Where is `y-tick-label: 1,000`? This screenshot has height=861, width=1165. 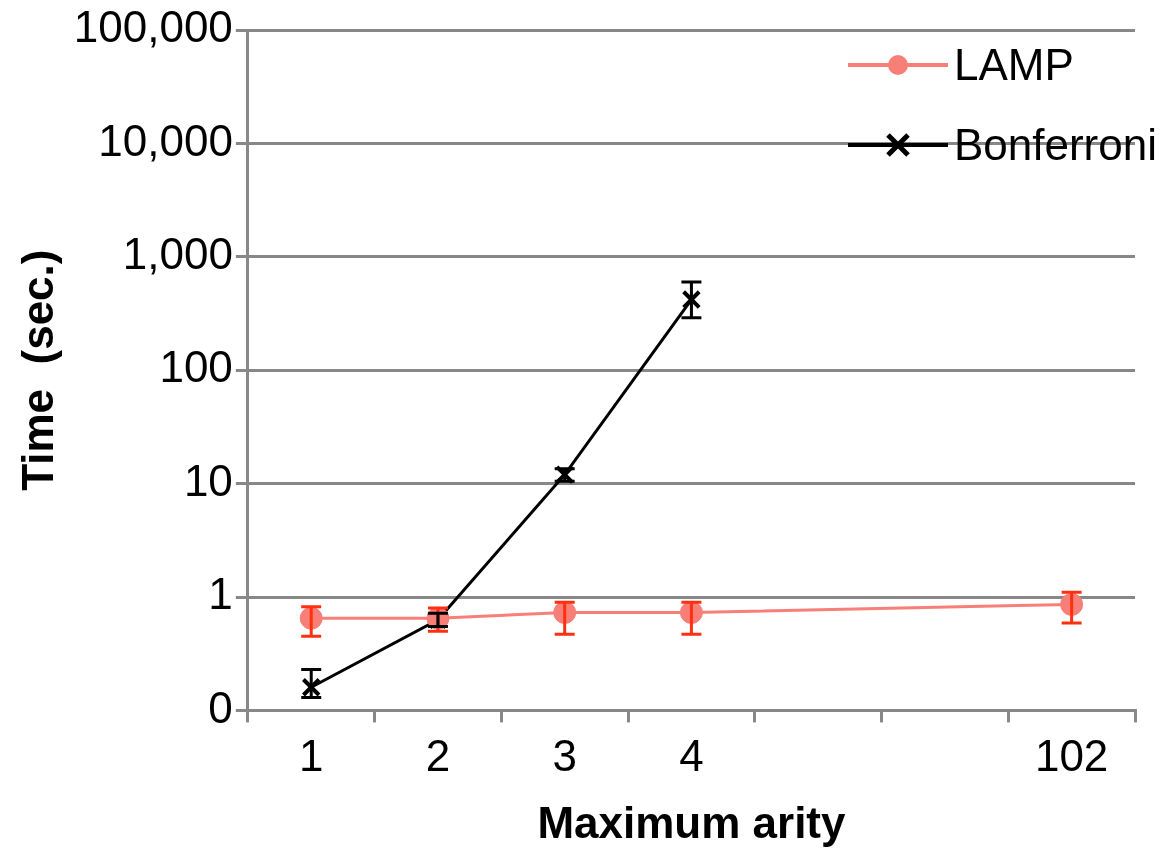 y-tick-label: 1,000 is located at coordinates (177, 253).